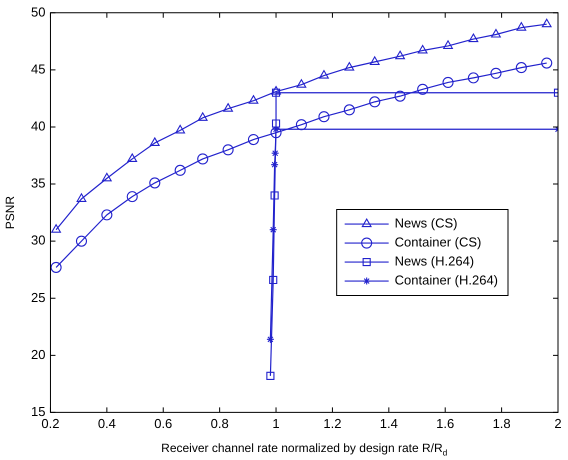  Describe the element at coordinates (163, 423) in the screenshot. I see `x-tick-label: 0.6` at that location.